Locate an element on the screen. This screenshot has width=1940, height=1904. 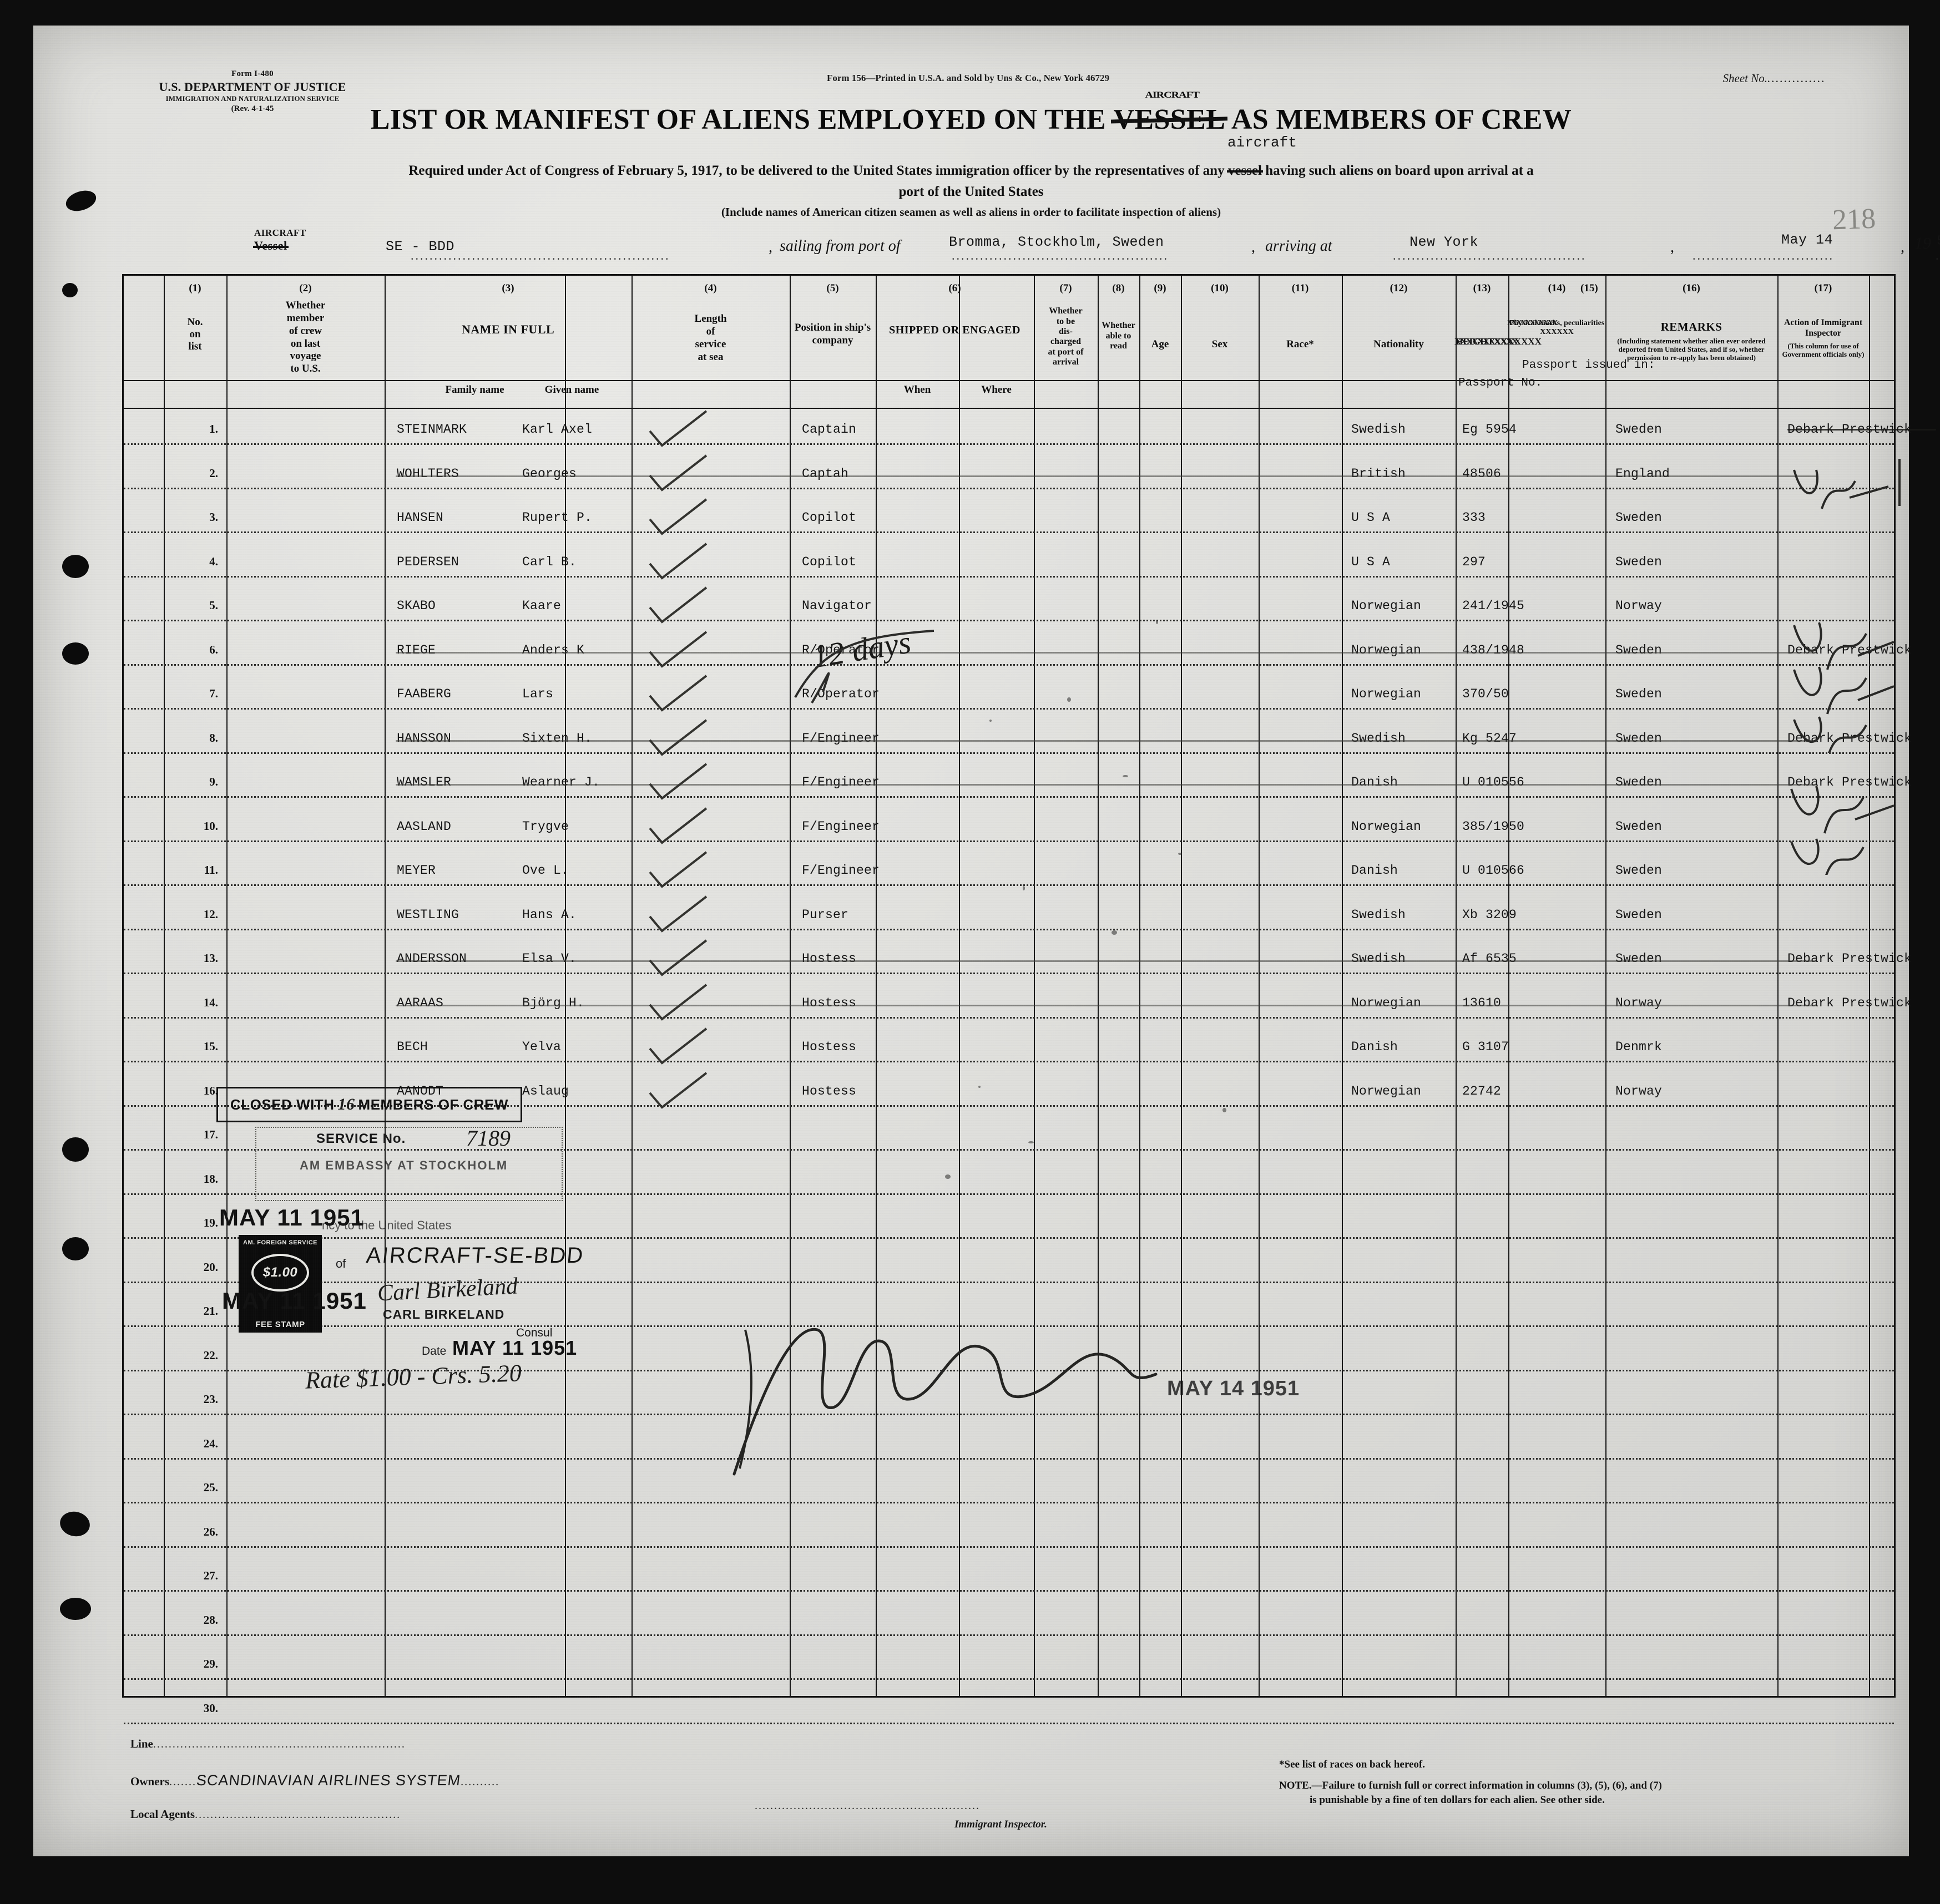
vessel-name-value: SE - BDD is located at coordinates (421, 247).